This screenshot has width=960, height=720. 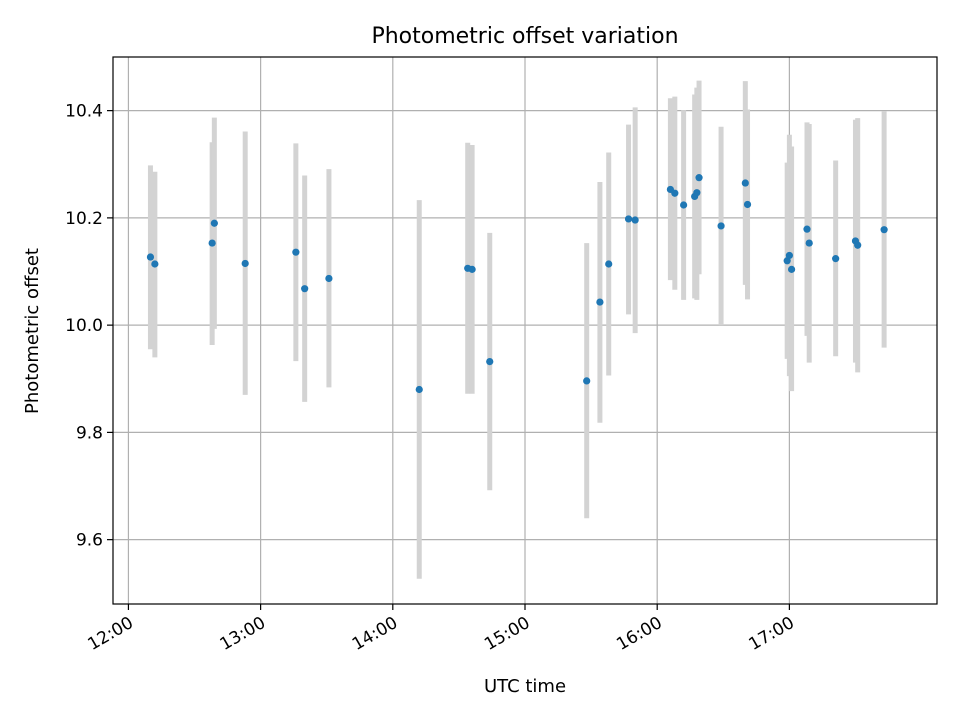 What do you see at coordinates (525, 686) in the screenshot?
I see `x-axis-label: UTC time` at bounding box center [525, 686].